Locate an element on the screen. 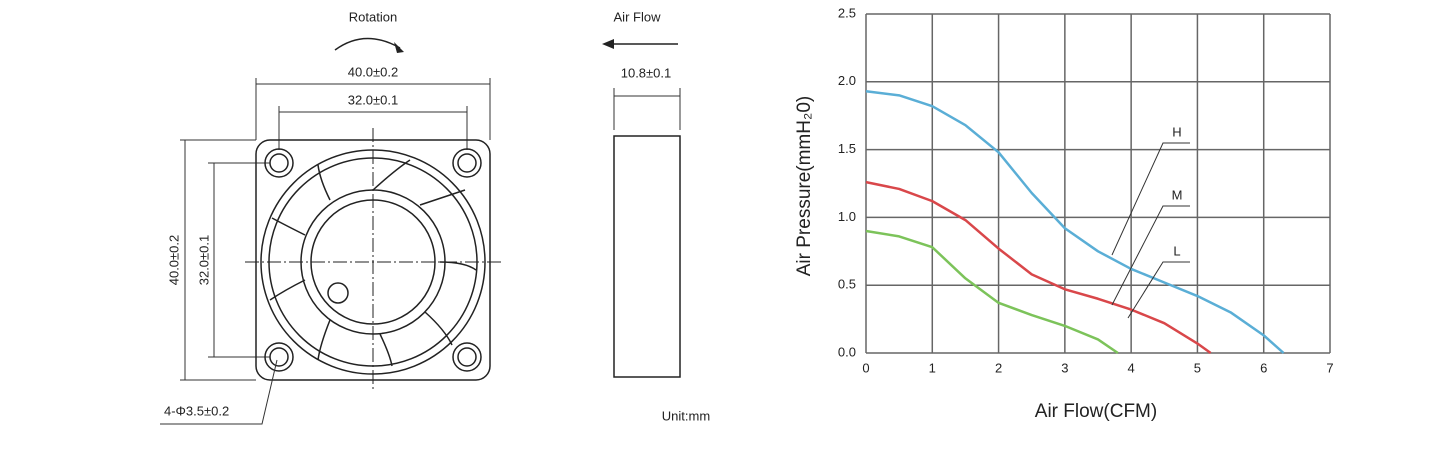 Image resolution: width=1439 pixels, height=450 pixels. y-tick-label: 1.5 is located at coordinates (847, 148).